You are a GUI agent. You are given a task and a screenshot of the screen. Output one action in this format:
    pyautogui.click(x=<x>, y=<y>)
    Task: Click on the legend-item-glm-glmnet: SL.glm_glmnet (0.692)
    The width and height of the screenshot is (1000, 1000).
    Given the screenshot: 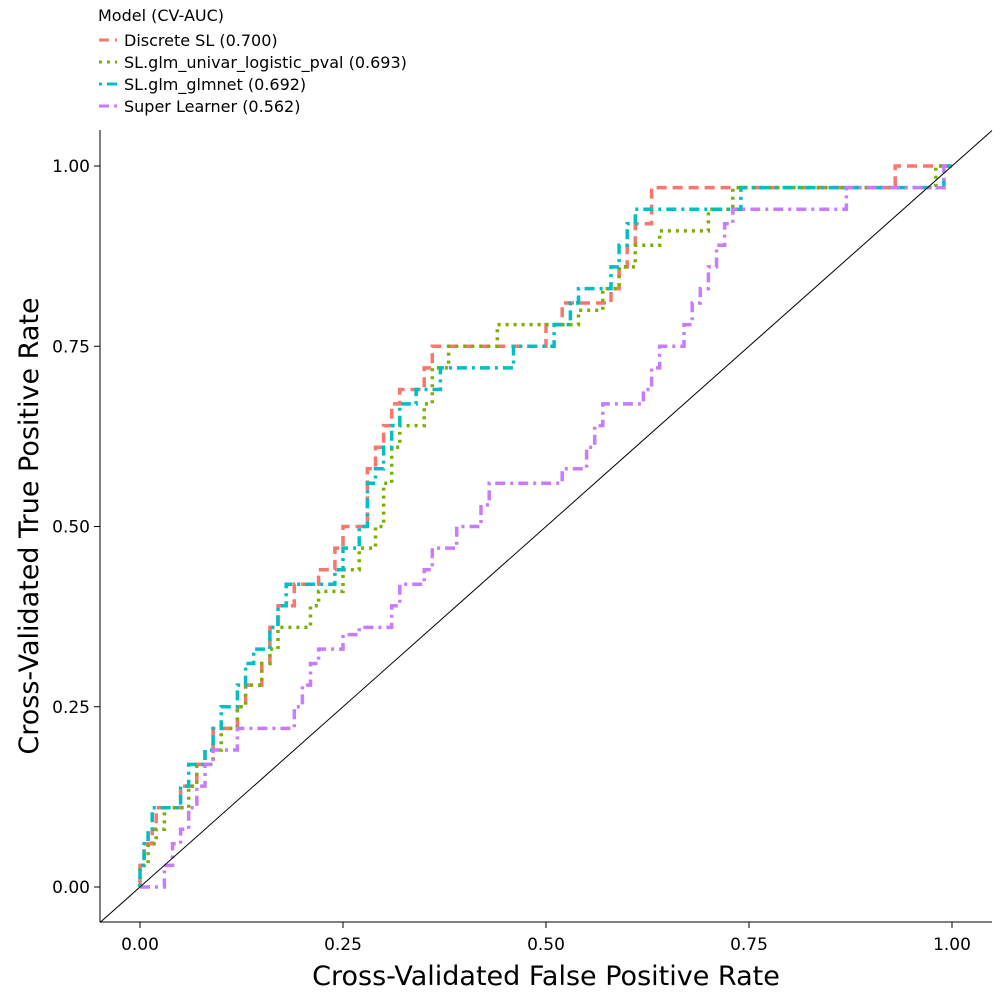 What is the action you would take?
    pyautogui.click(x=252, y=84)
    